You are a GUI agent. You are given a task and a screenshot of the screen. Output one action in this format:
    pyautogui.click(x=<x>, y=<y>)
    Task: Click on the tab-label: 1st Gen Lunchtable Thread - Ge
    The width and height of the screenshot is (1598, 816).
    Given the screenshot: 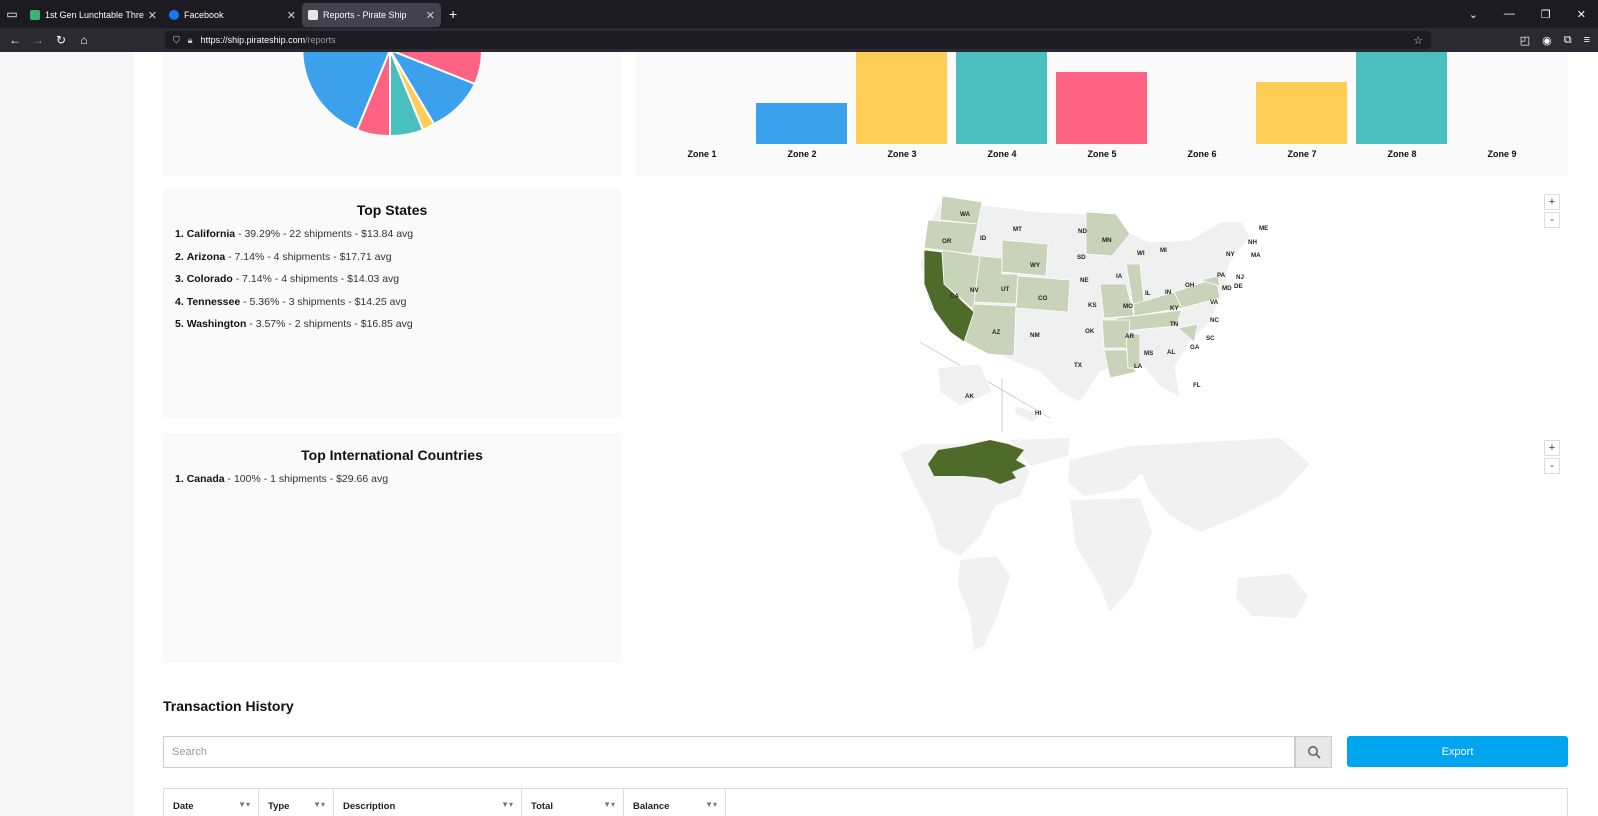 What is the action you would take?
    pyautogui.click(x=94, y=15)
    